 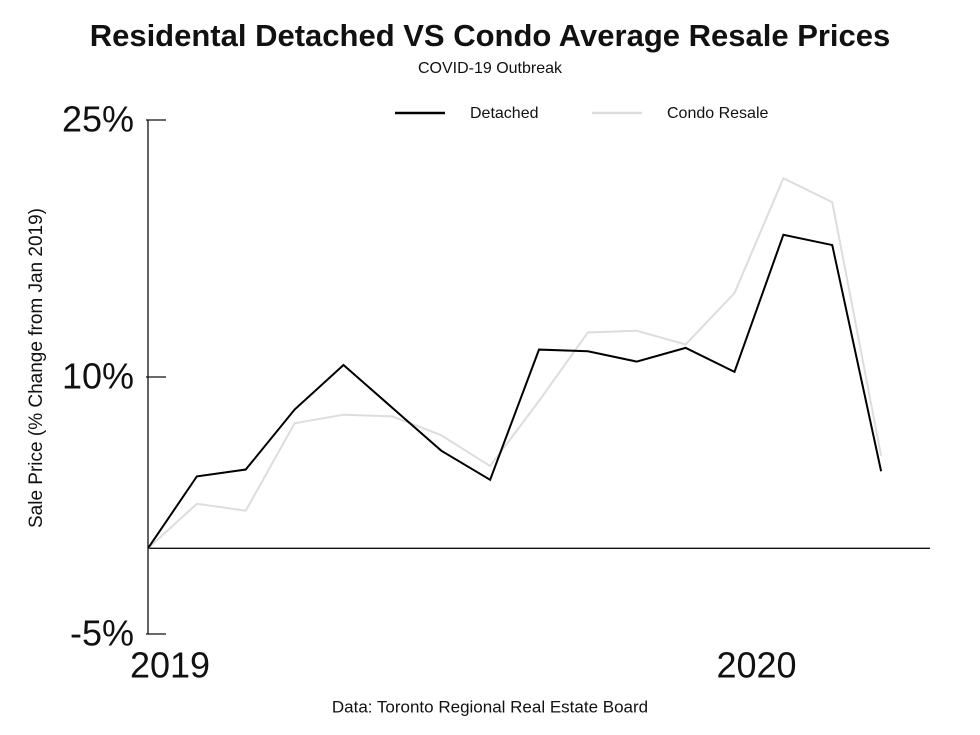 What do you see at coordinates (718, 113) in the screenshot?
I see `legend-label: Condo Resale` at bounding box center [718, 113].